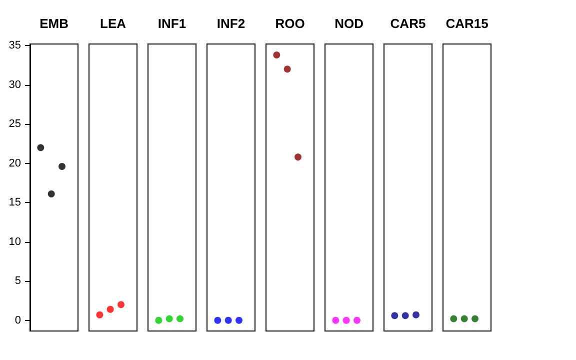 Image resolution: width=576 pixels, height=360 pixels. Describe the element at coordinates (113, 23) in the screenshot. I see `x-tick-label: LEA` at that location.